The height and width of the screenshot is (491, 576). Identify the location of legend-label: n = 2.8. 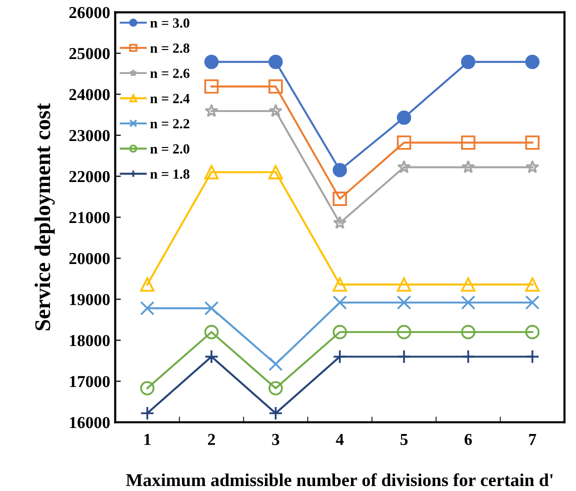
(170, 48).